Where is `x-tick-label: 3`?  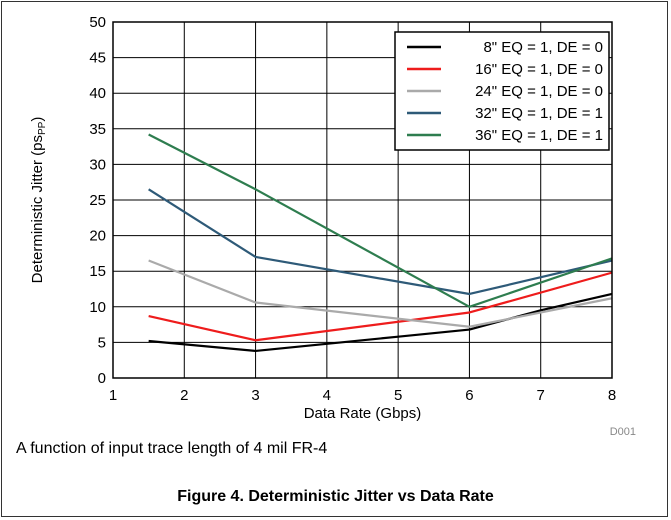 x-tick-label: 3 is located at coordinates (255, 395).